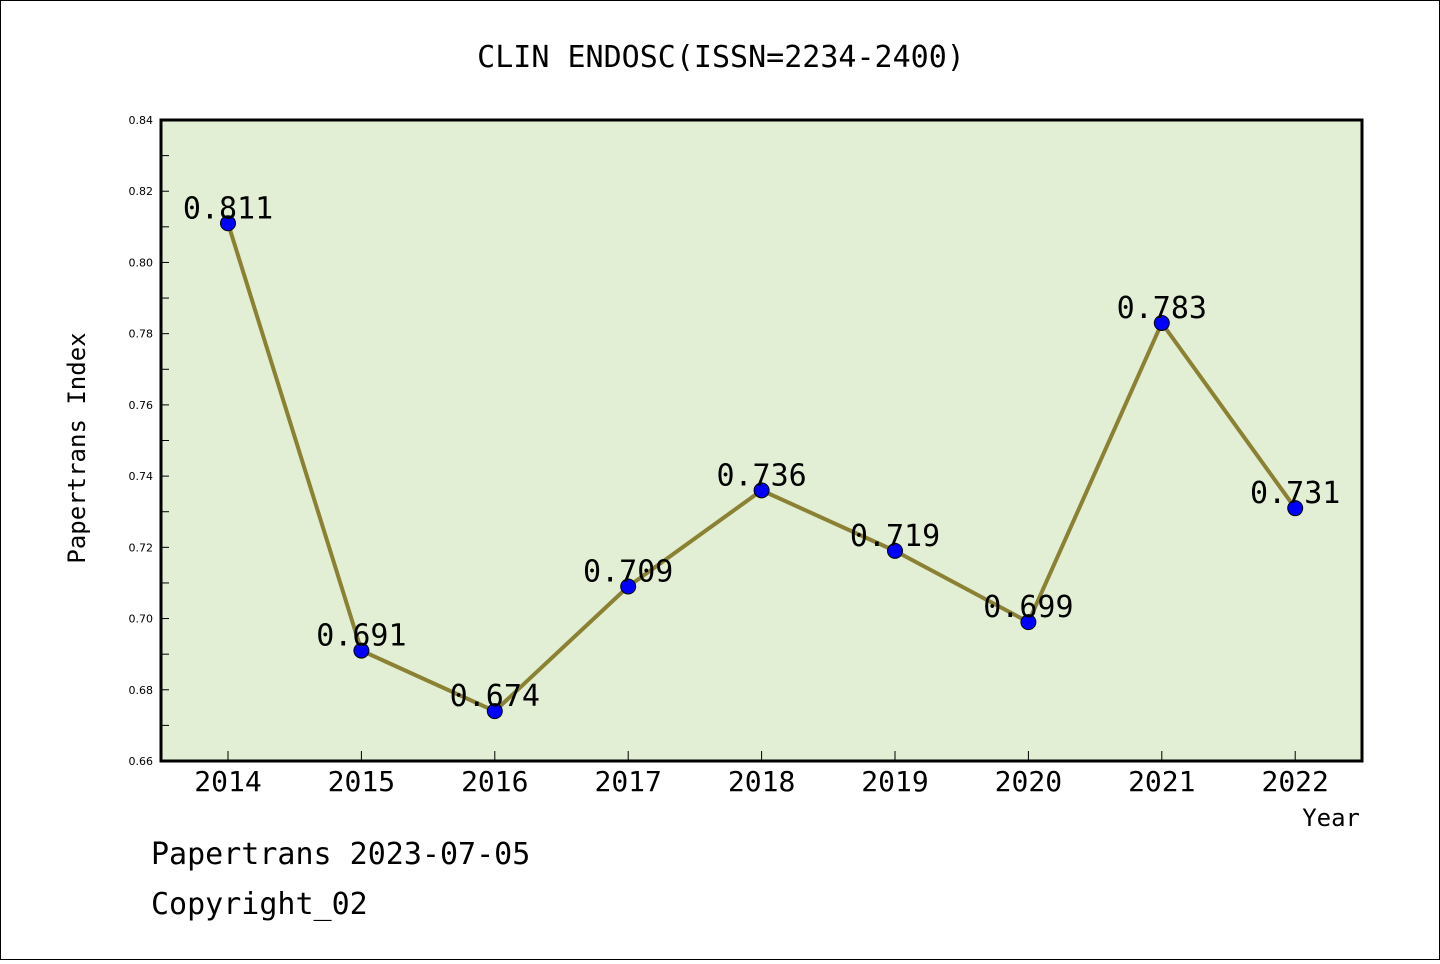  I want to click on y-tick-label: 0.76, so click(141, 405).